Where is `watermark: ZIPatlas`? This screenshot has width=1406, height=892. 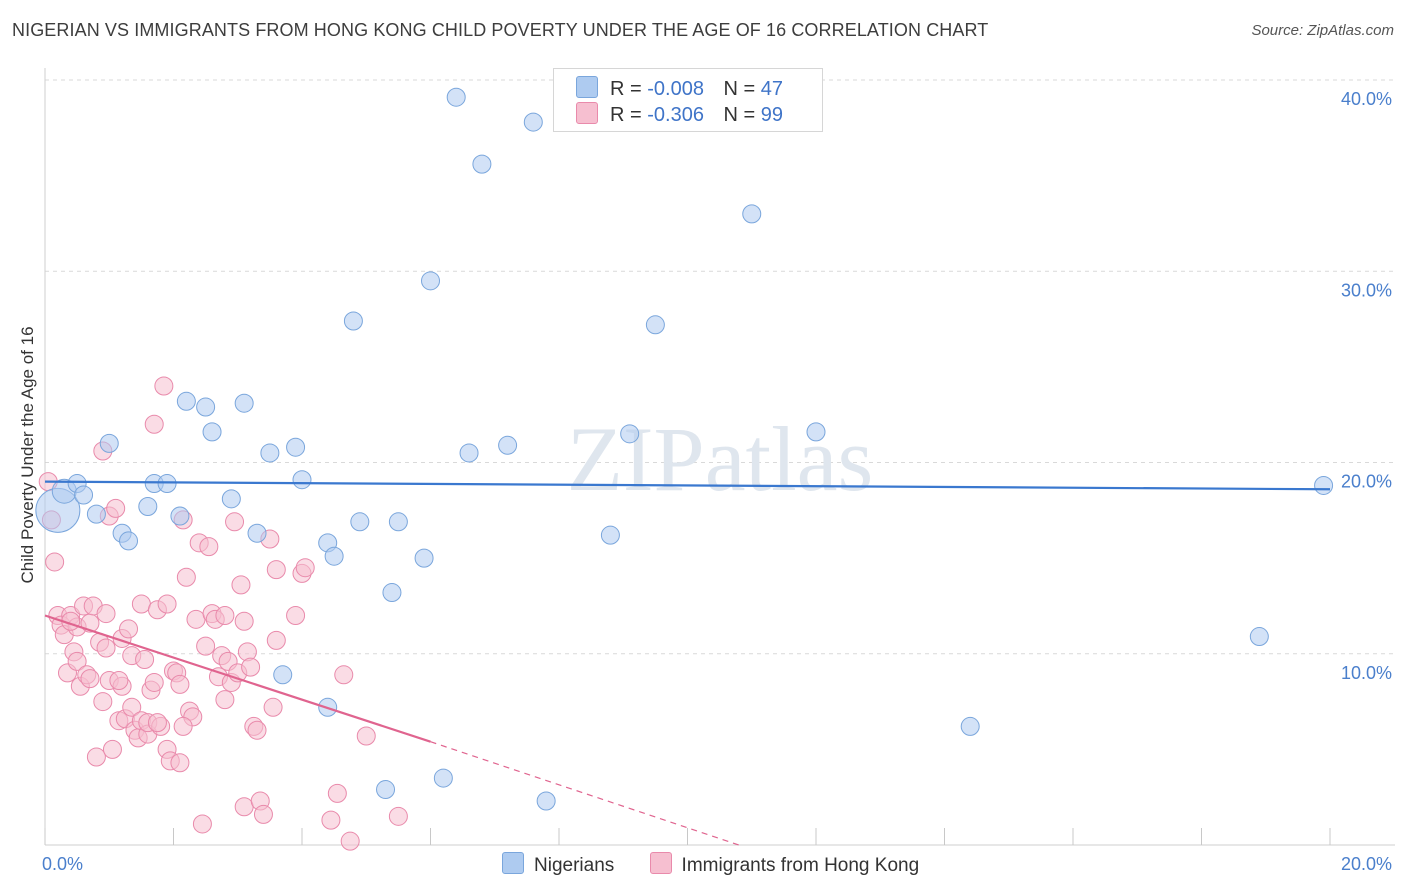
watermark: ZIPatlas is located at coordinates (720, 459).